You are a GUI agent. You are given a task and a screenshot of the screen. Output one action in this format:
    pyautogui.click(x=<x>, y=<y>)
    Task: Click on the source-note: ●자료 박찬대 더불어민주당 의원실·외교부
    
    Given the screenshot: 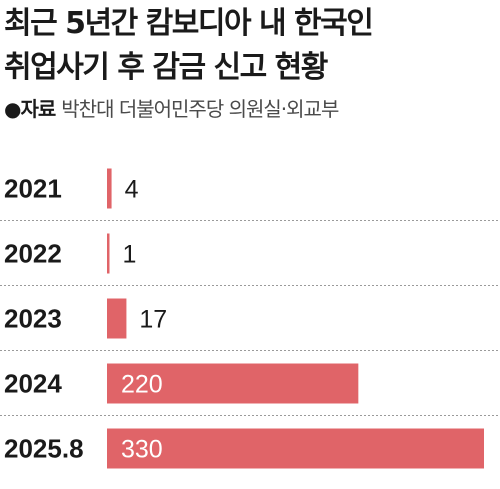 What is the action you would take?
    pyautogui.click(x=171, y=109)
    